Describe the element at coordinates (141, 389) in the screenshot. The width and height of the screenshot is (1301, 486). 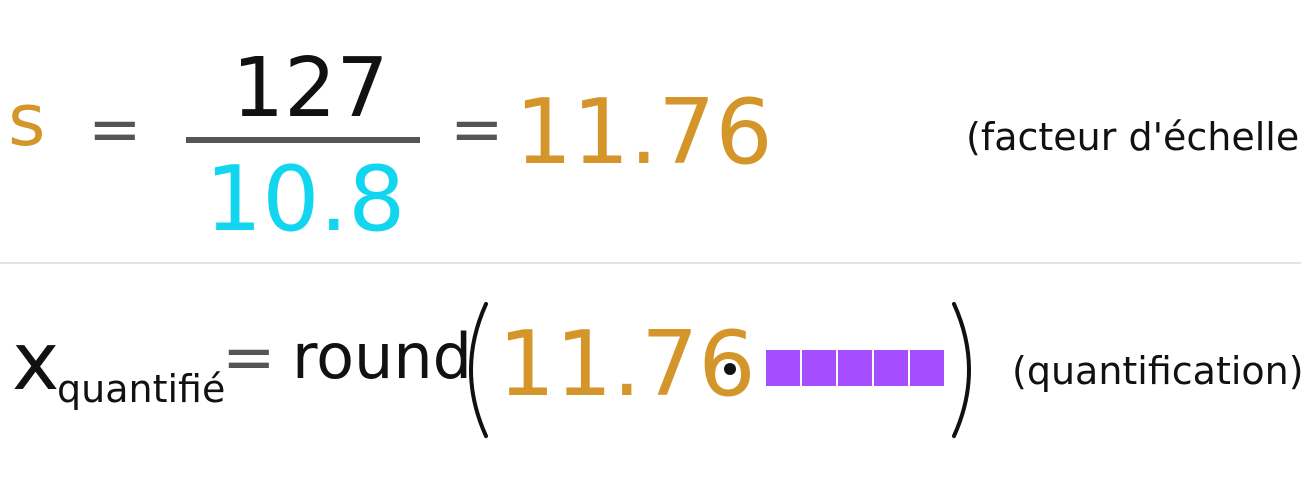
I see `quantized-subscript: quantifié` at that location.